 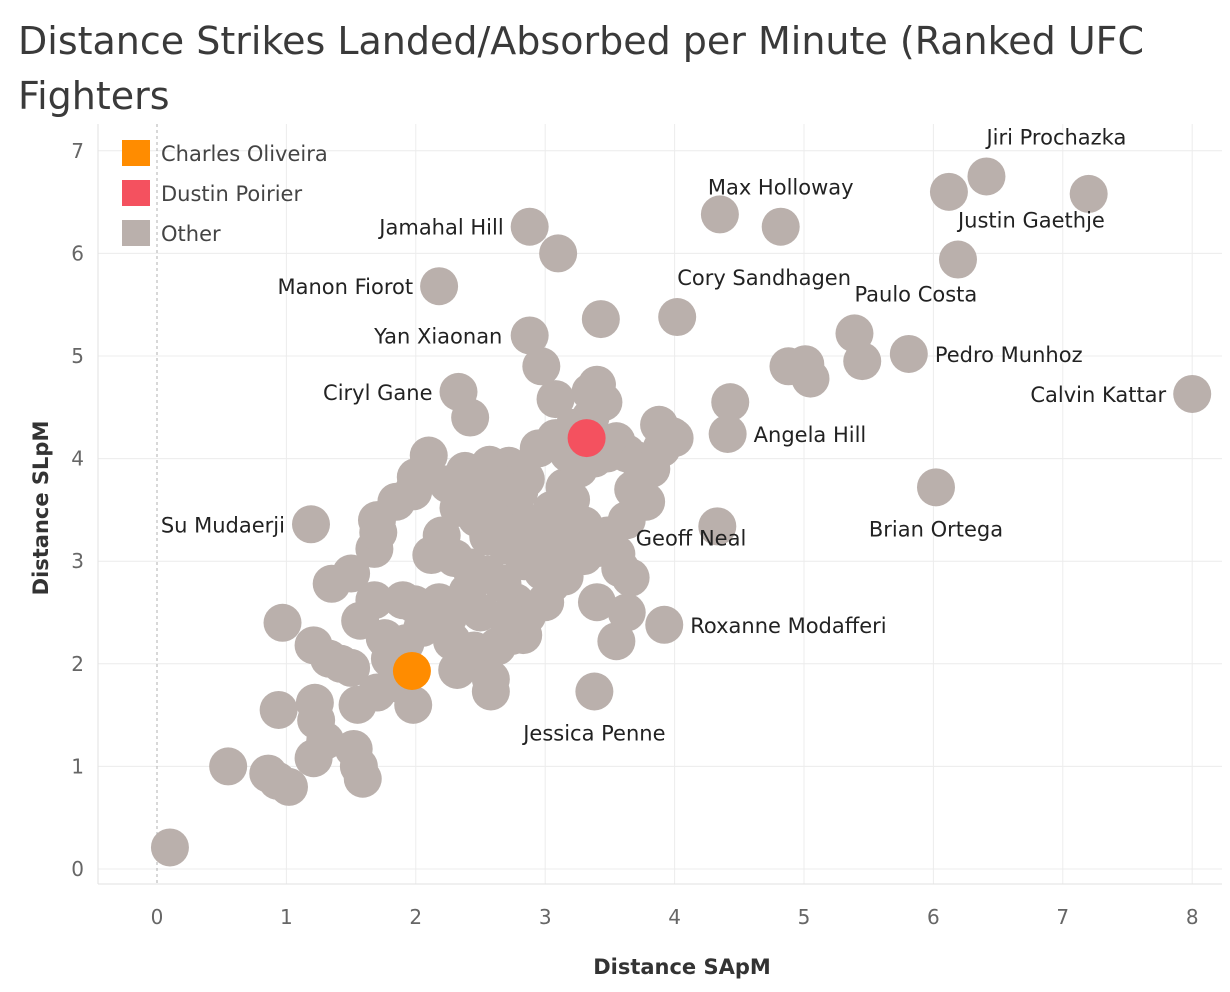 What do you see at coordinates (377, 393) in the screenshot?
I see `point-label: Ciryl Gane` at bounding box center [377, 393].